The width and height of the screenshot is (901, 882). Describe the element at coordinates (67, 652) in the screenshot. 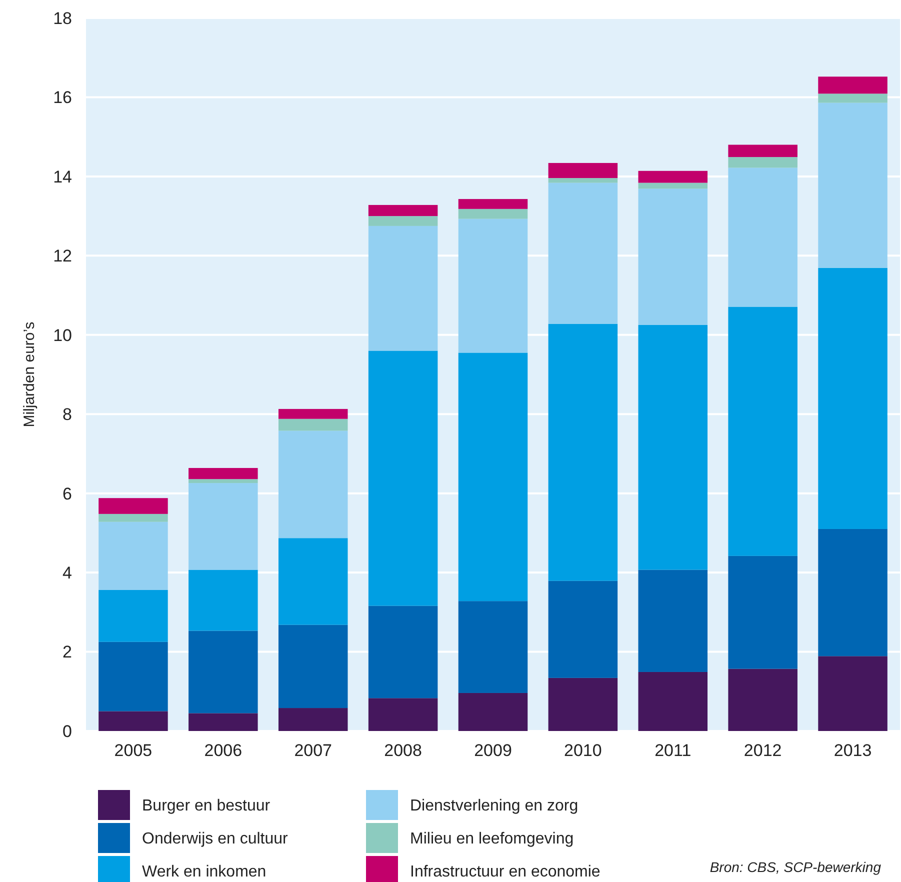

I see `y-tick-label: 2` at that location.